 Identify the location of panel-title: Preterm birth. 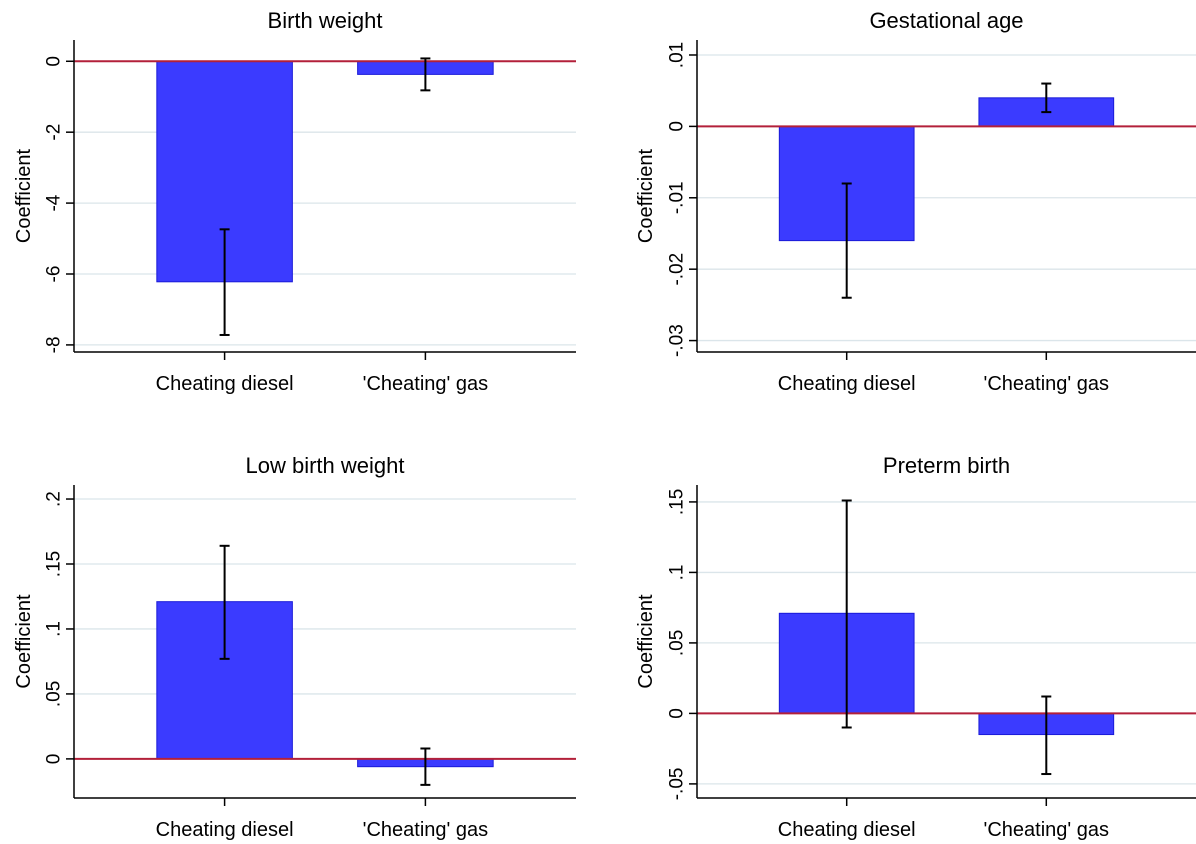
(946, 465).